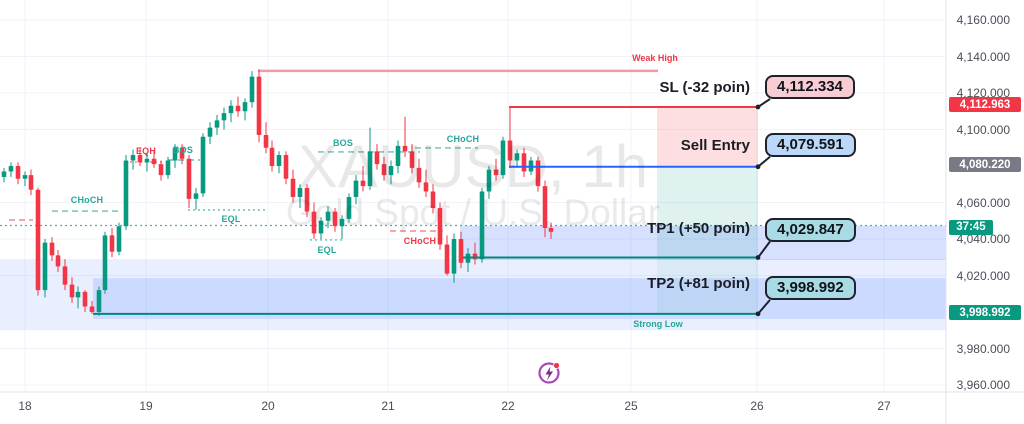 The width and height of the screenshot is (1024, 424). Describe the element at coordinates (549, 373) in the screenshot. I see `flash-icon` at that location.